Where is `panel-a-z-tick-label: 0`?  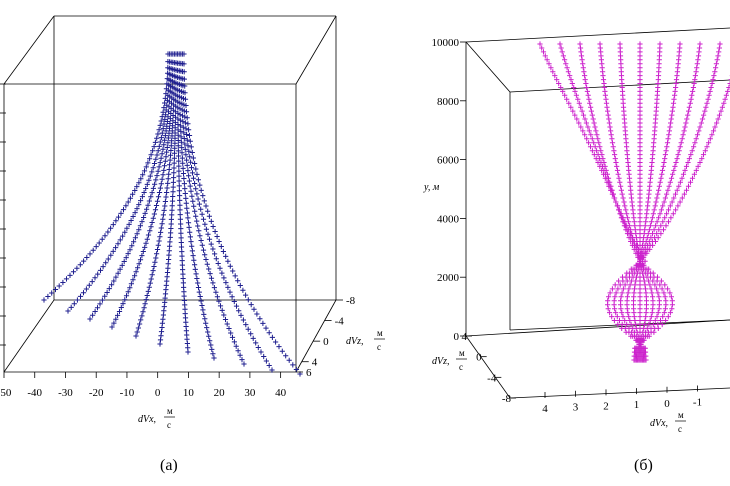 panel-a-z-tick-label: 0 is located at coordinates (326, 342).